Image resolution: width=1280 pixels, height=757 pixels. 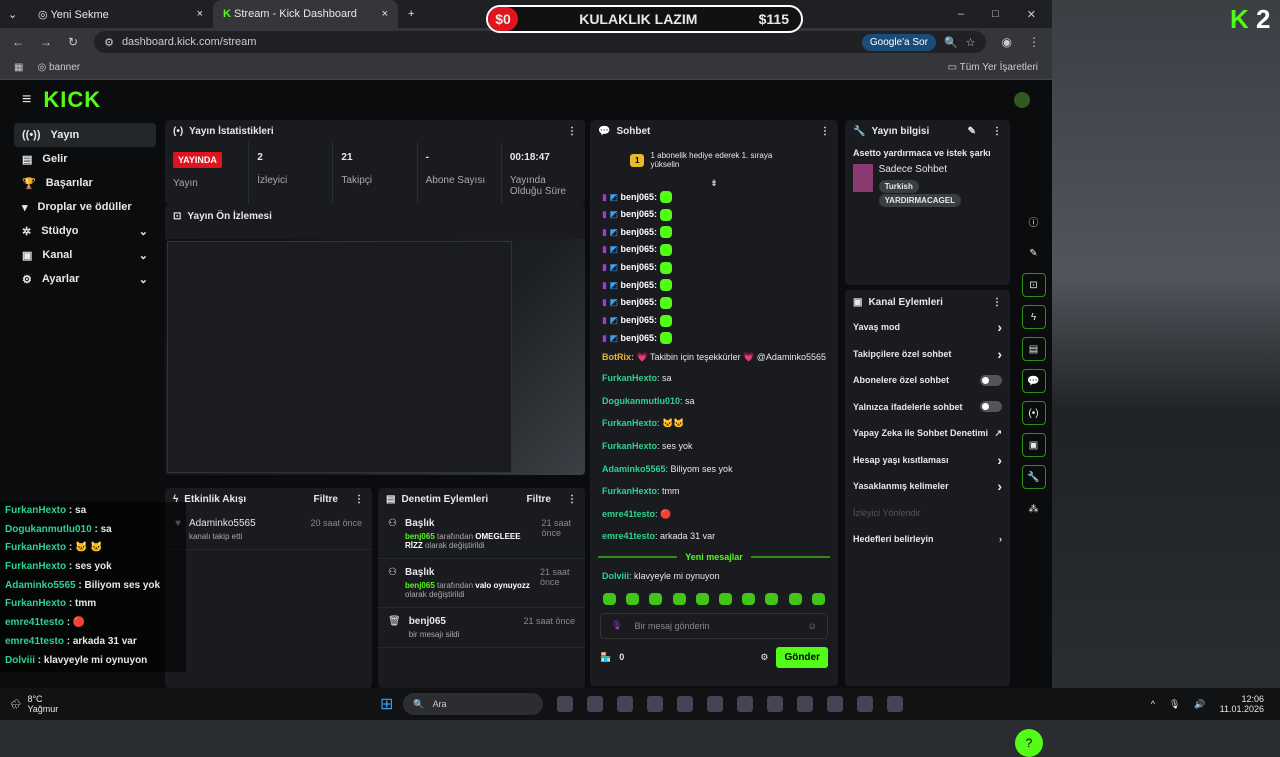 I want to click on emoji-icon: ☺, so click(x=812, y=625).